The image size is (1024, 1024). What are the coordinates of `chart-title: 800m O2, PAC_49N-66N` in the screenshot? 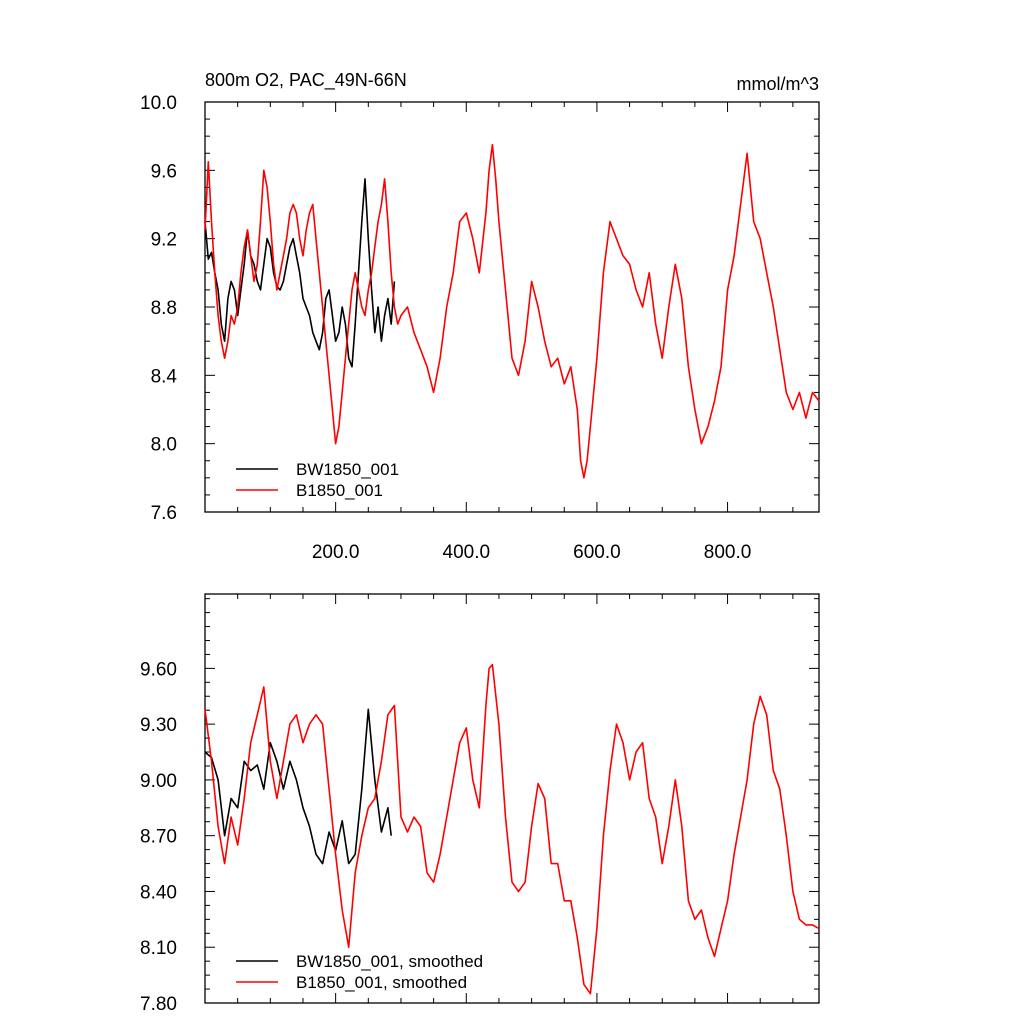 It's located at (306, 80).